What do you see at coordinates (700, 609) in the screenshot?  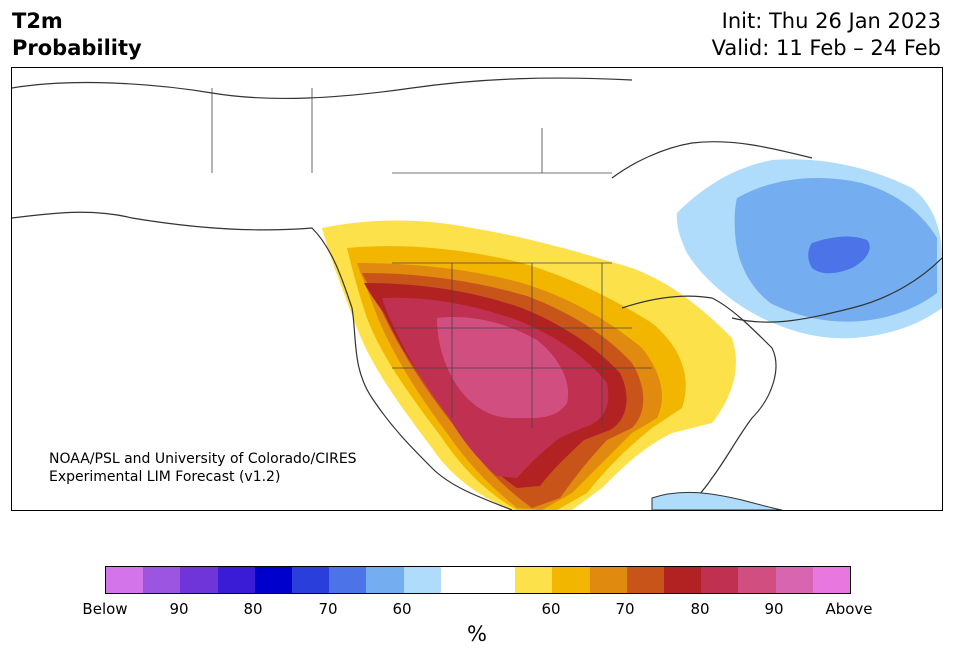 I see `tick-above-80: 80` at bounding box center [700, 609].